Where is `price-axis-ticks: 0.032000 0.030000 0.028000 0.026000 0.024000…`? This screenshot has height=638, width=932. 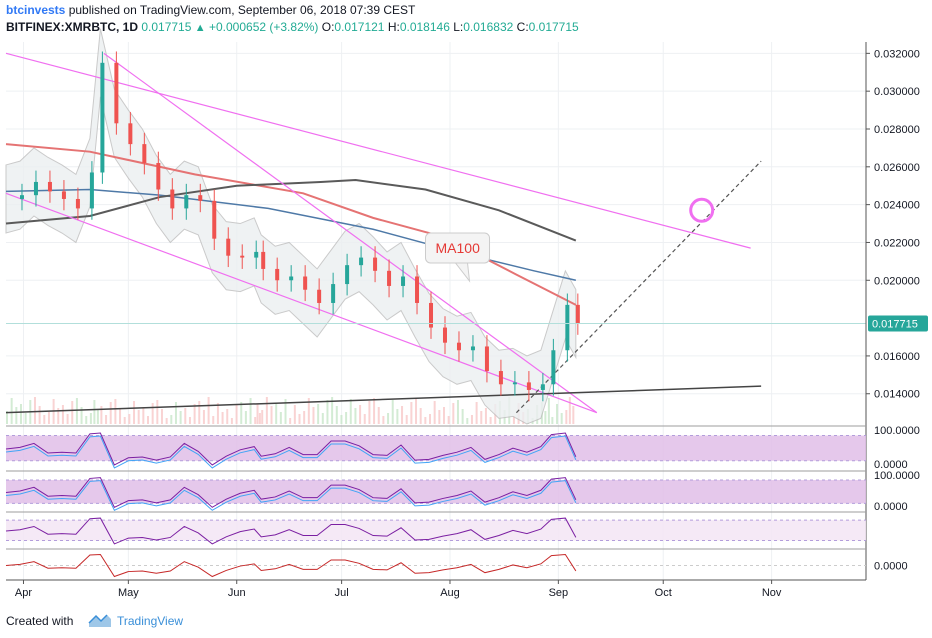
price-axis-ticks: 0.032000 0.030000 0.028000 0.026000 0.024000… is located at coordinates (893, 224).